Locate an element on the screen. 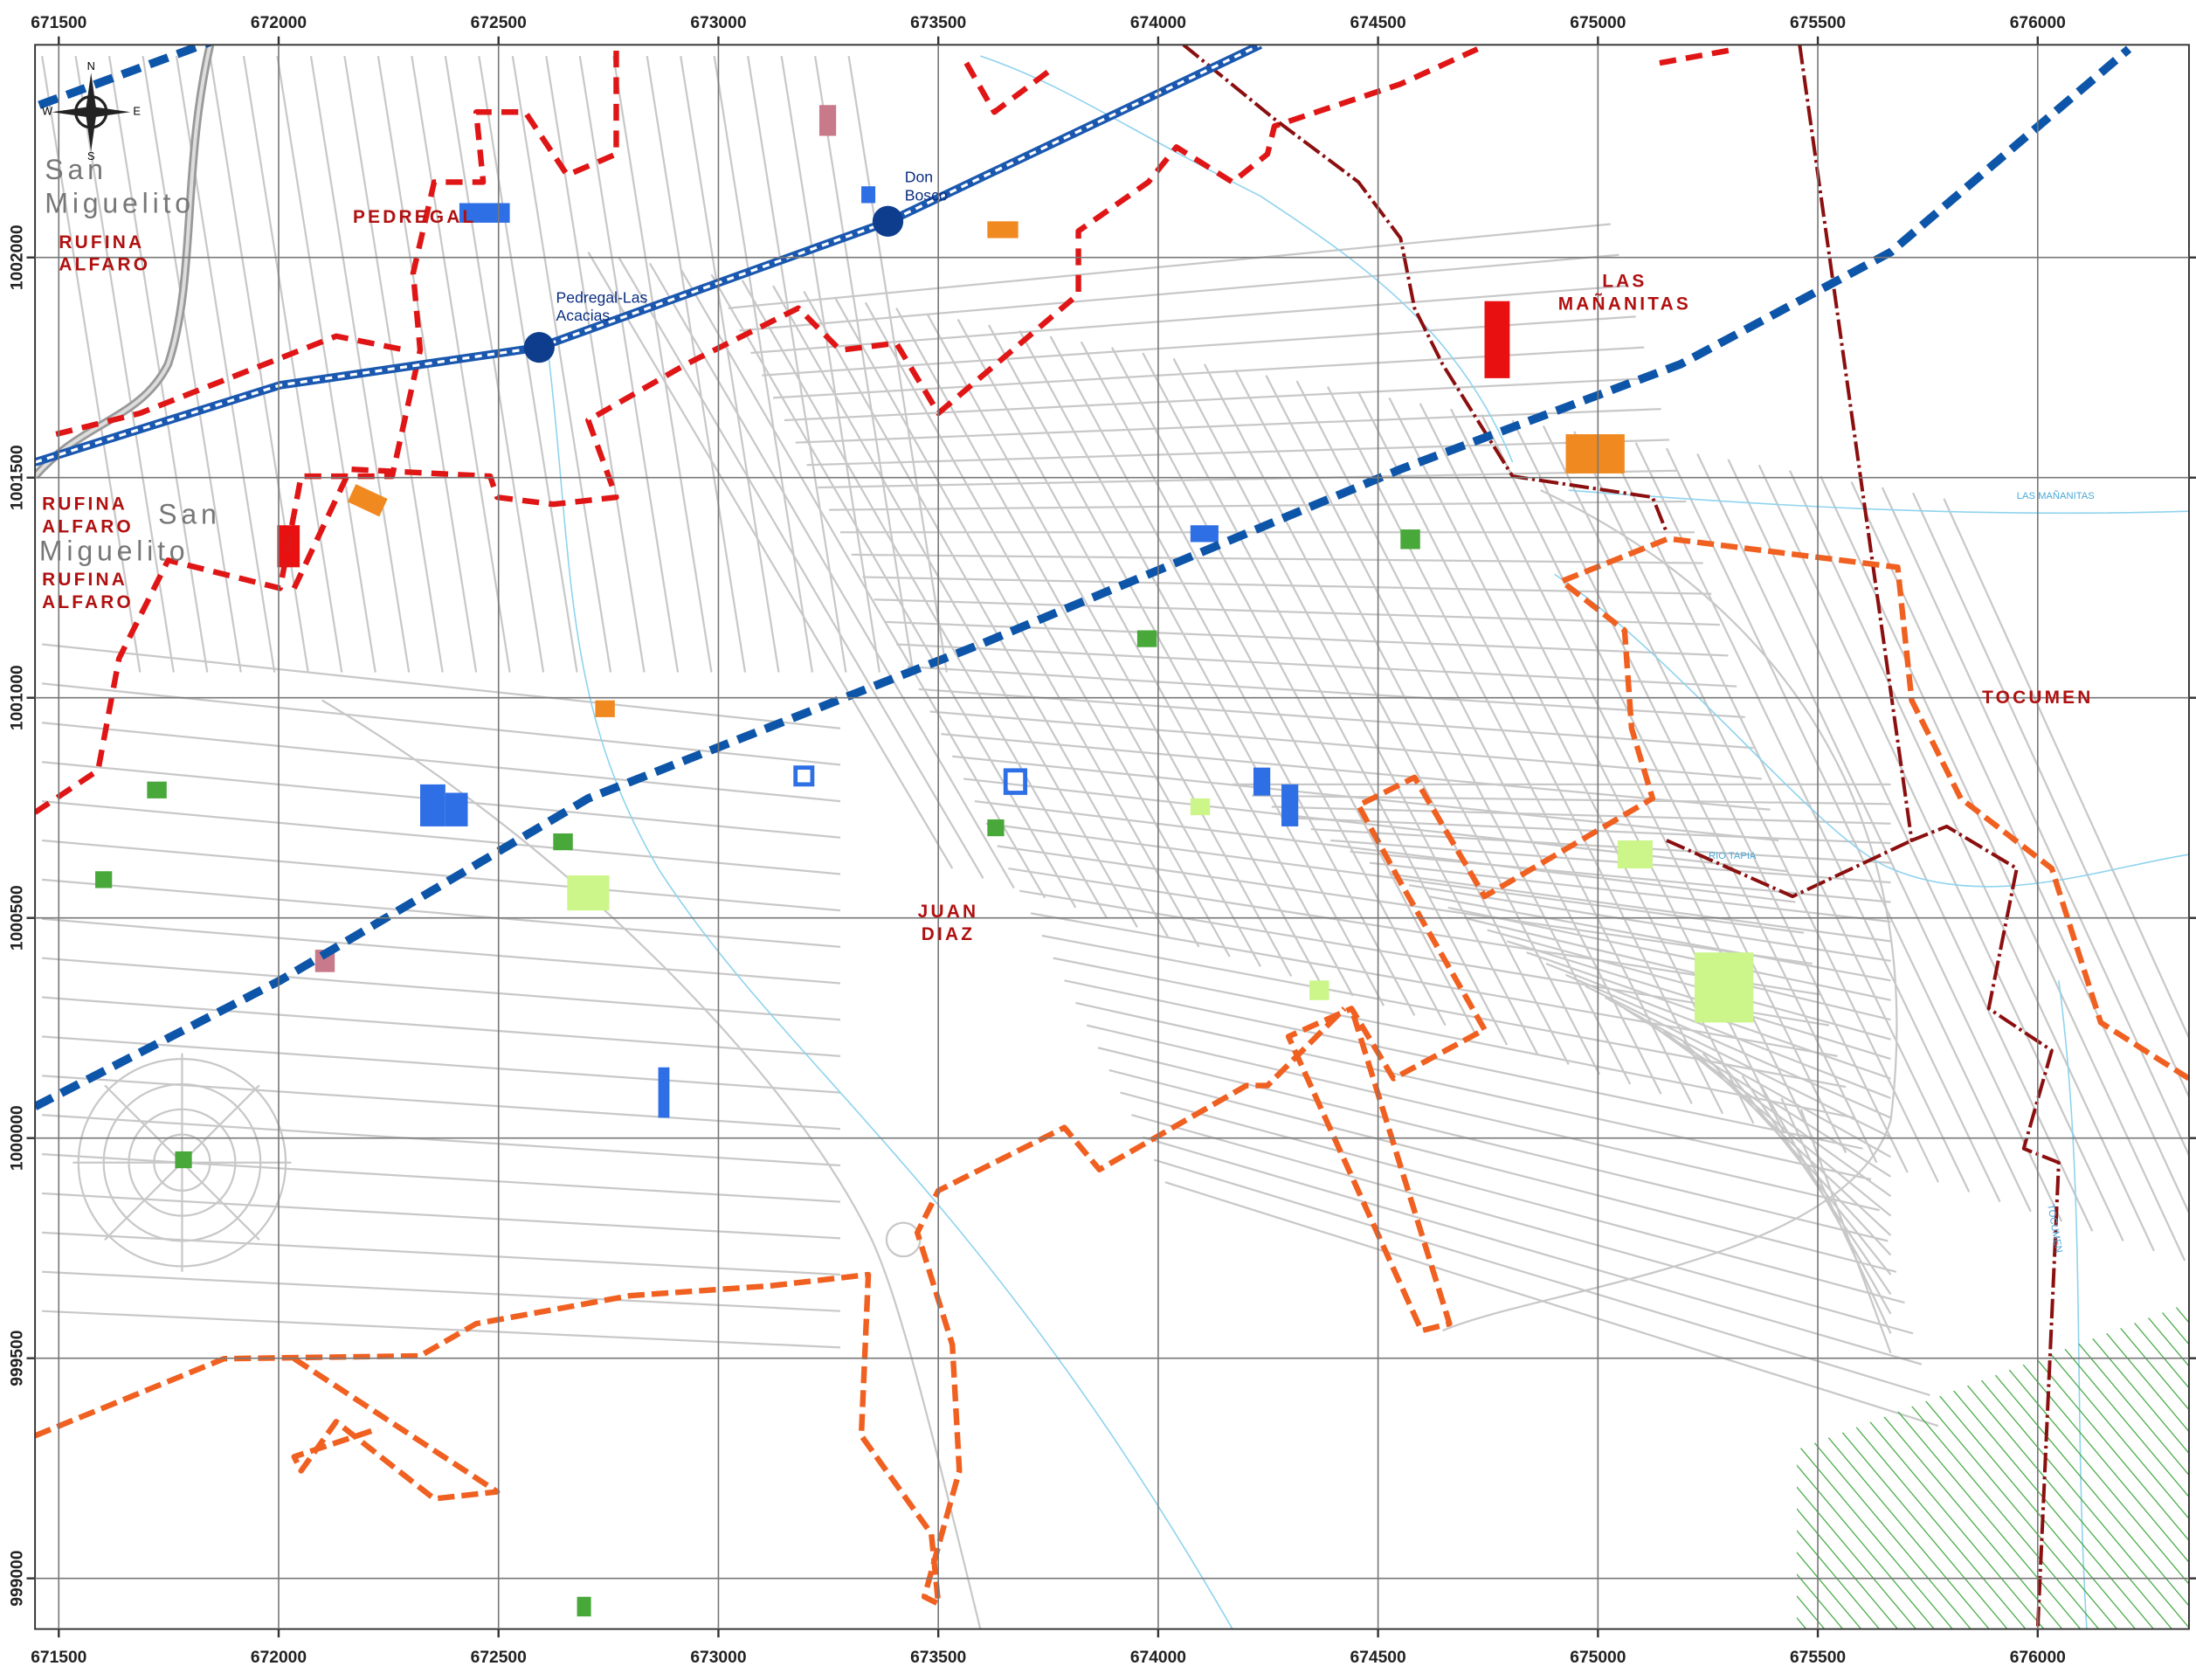 The width and height of the screenshot is (2196, 1680). place-label: TOCUMEN is located at coordinates (2038, 698).